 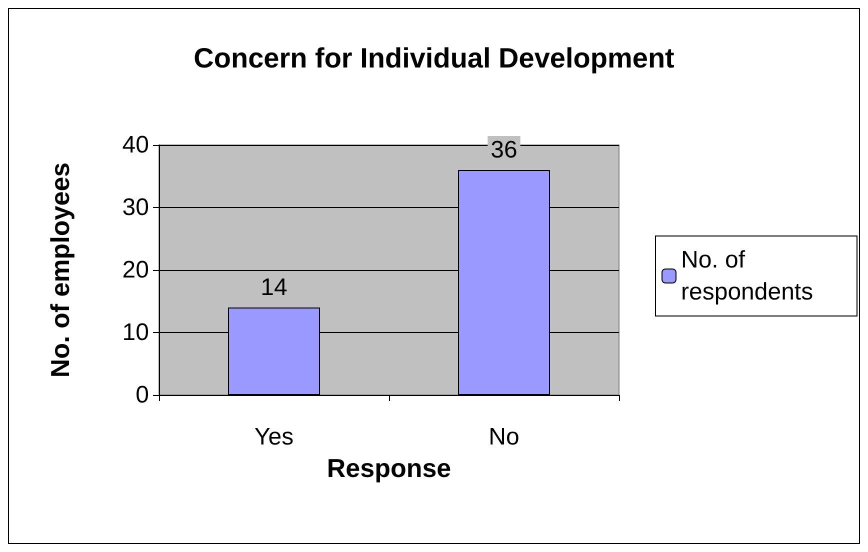 I want to click on data-label: 14, so click(x=274, y=287).